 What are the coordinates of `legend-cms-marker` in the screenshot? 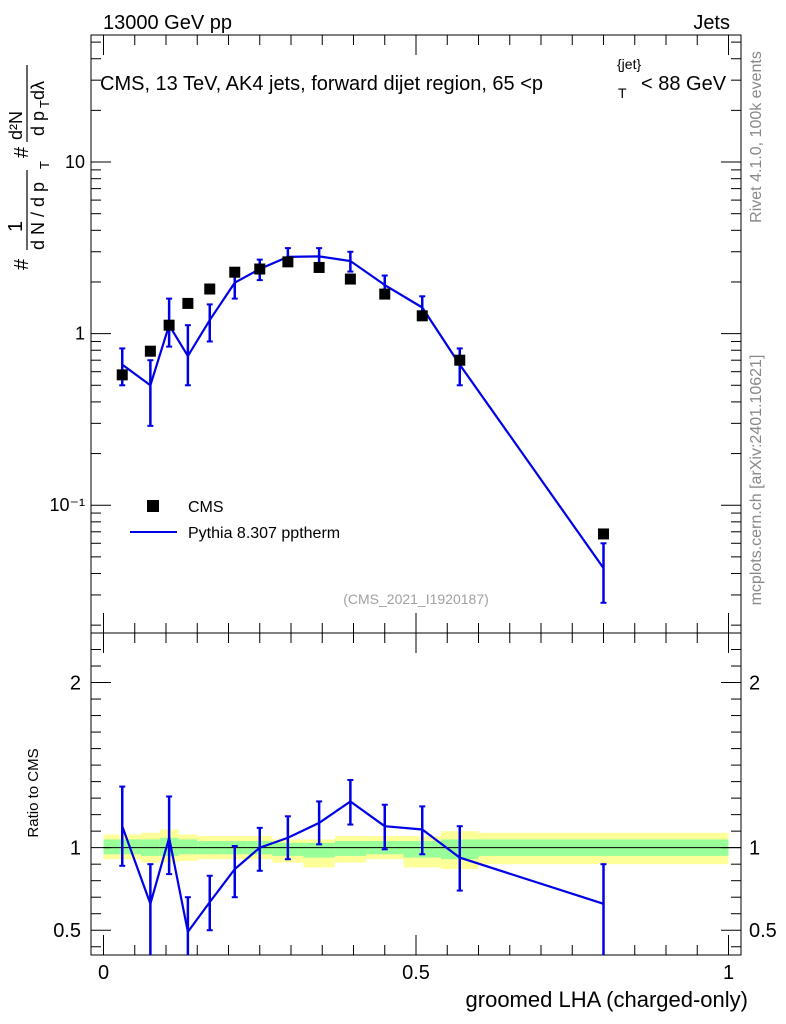 It's located at (153, 506).